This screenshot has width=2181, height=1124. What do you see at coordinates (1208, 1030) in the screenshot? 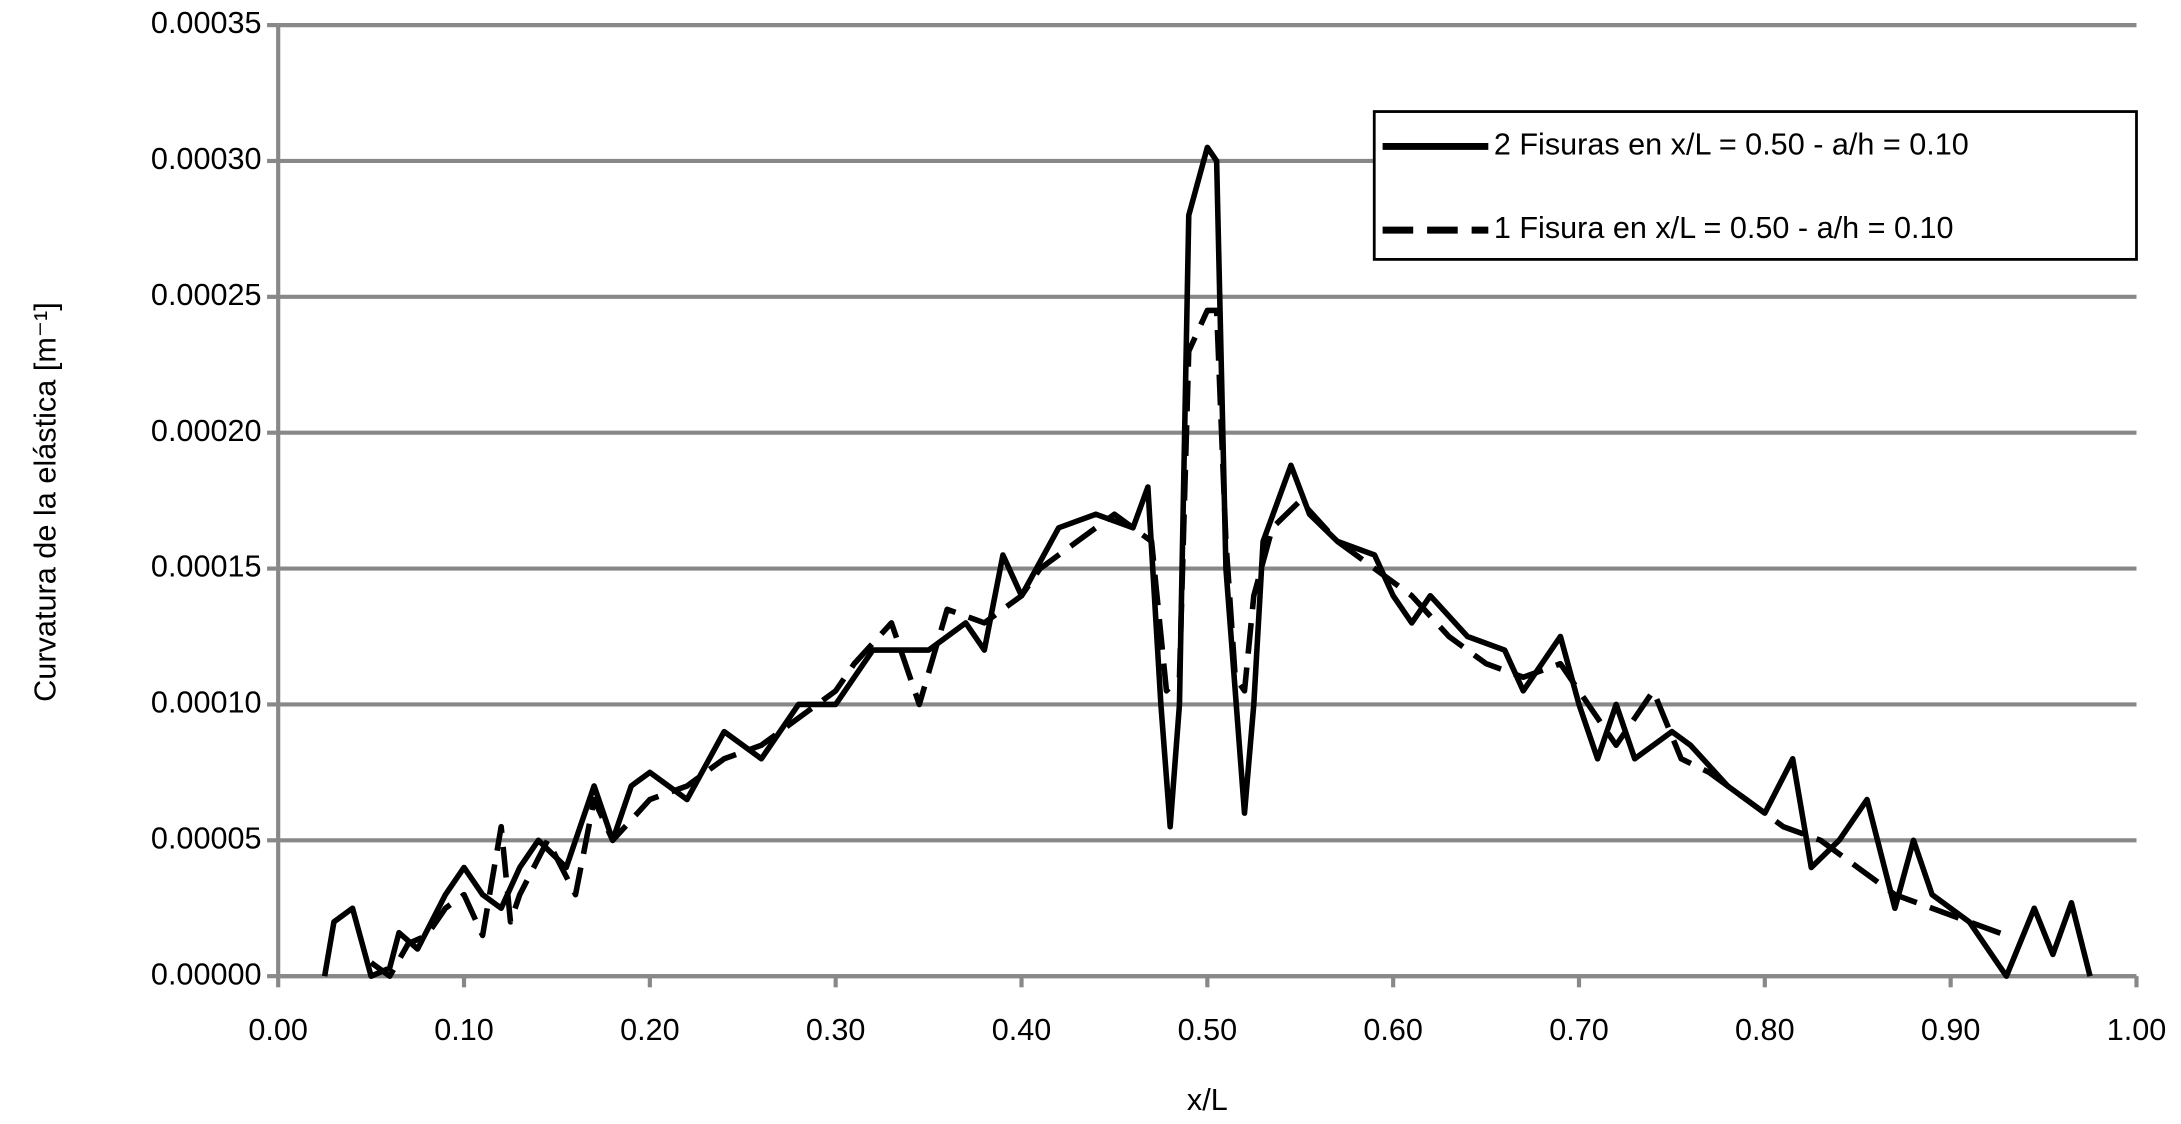
I see `x-tick-label: 0.50` at bounding box center [1208, 1030].